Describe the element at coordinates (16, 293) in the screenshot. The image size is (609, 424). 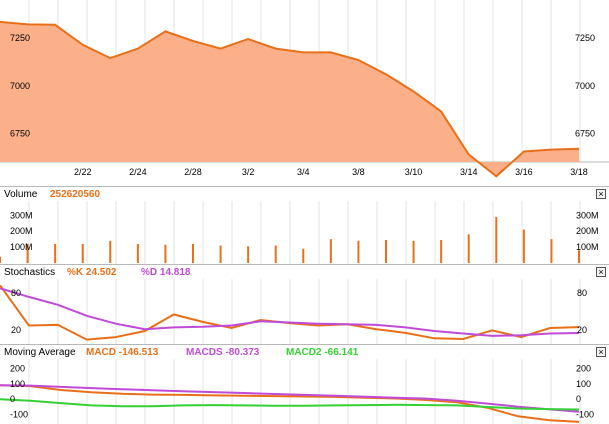
I see `stochastics-y-tick-left: 80` at that location.